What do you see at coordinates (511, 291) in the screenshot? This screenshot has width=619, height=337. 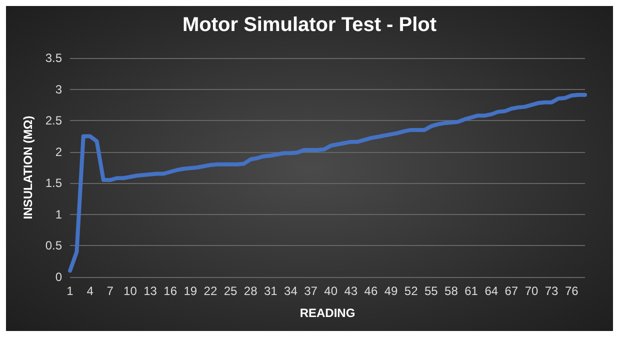 I see `x-tick-label: 67` at bounding box center [511, 291].